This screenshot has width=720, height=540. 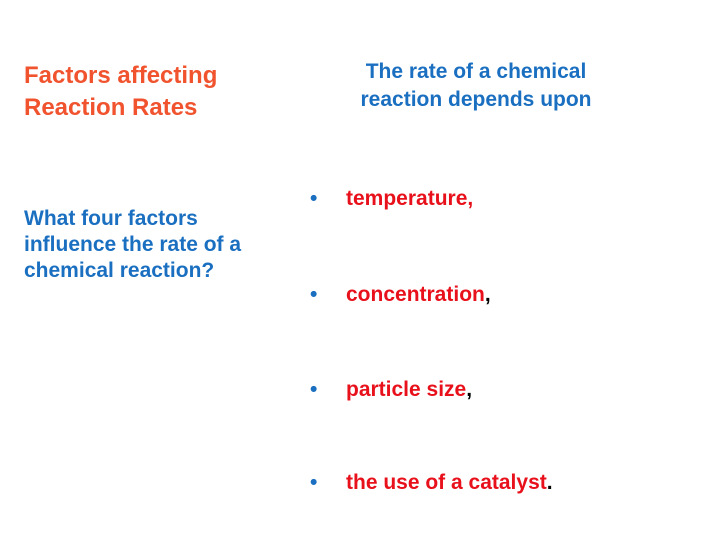 What do you see at coordinates (415, 294) in the screenshot?
I see `factor-term: concentration` at bounding box center [415, 294].